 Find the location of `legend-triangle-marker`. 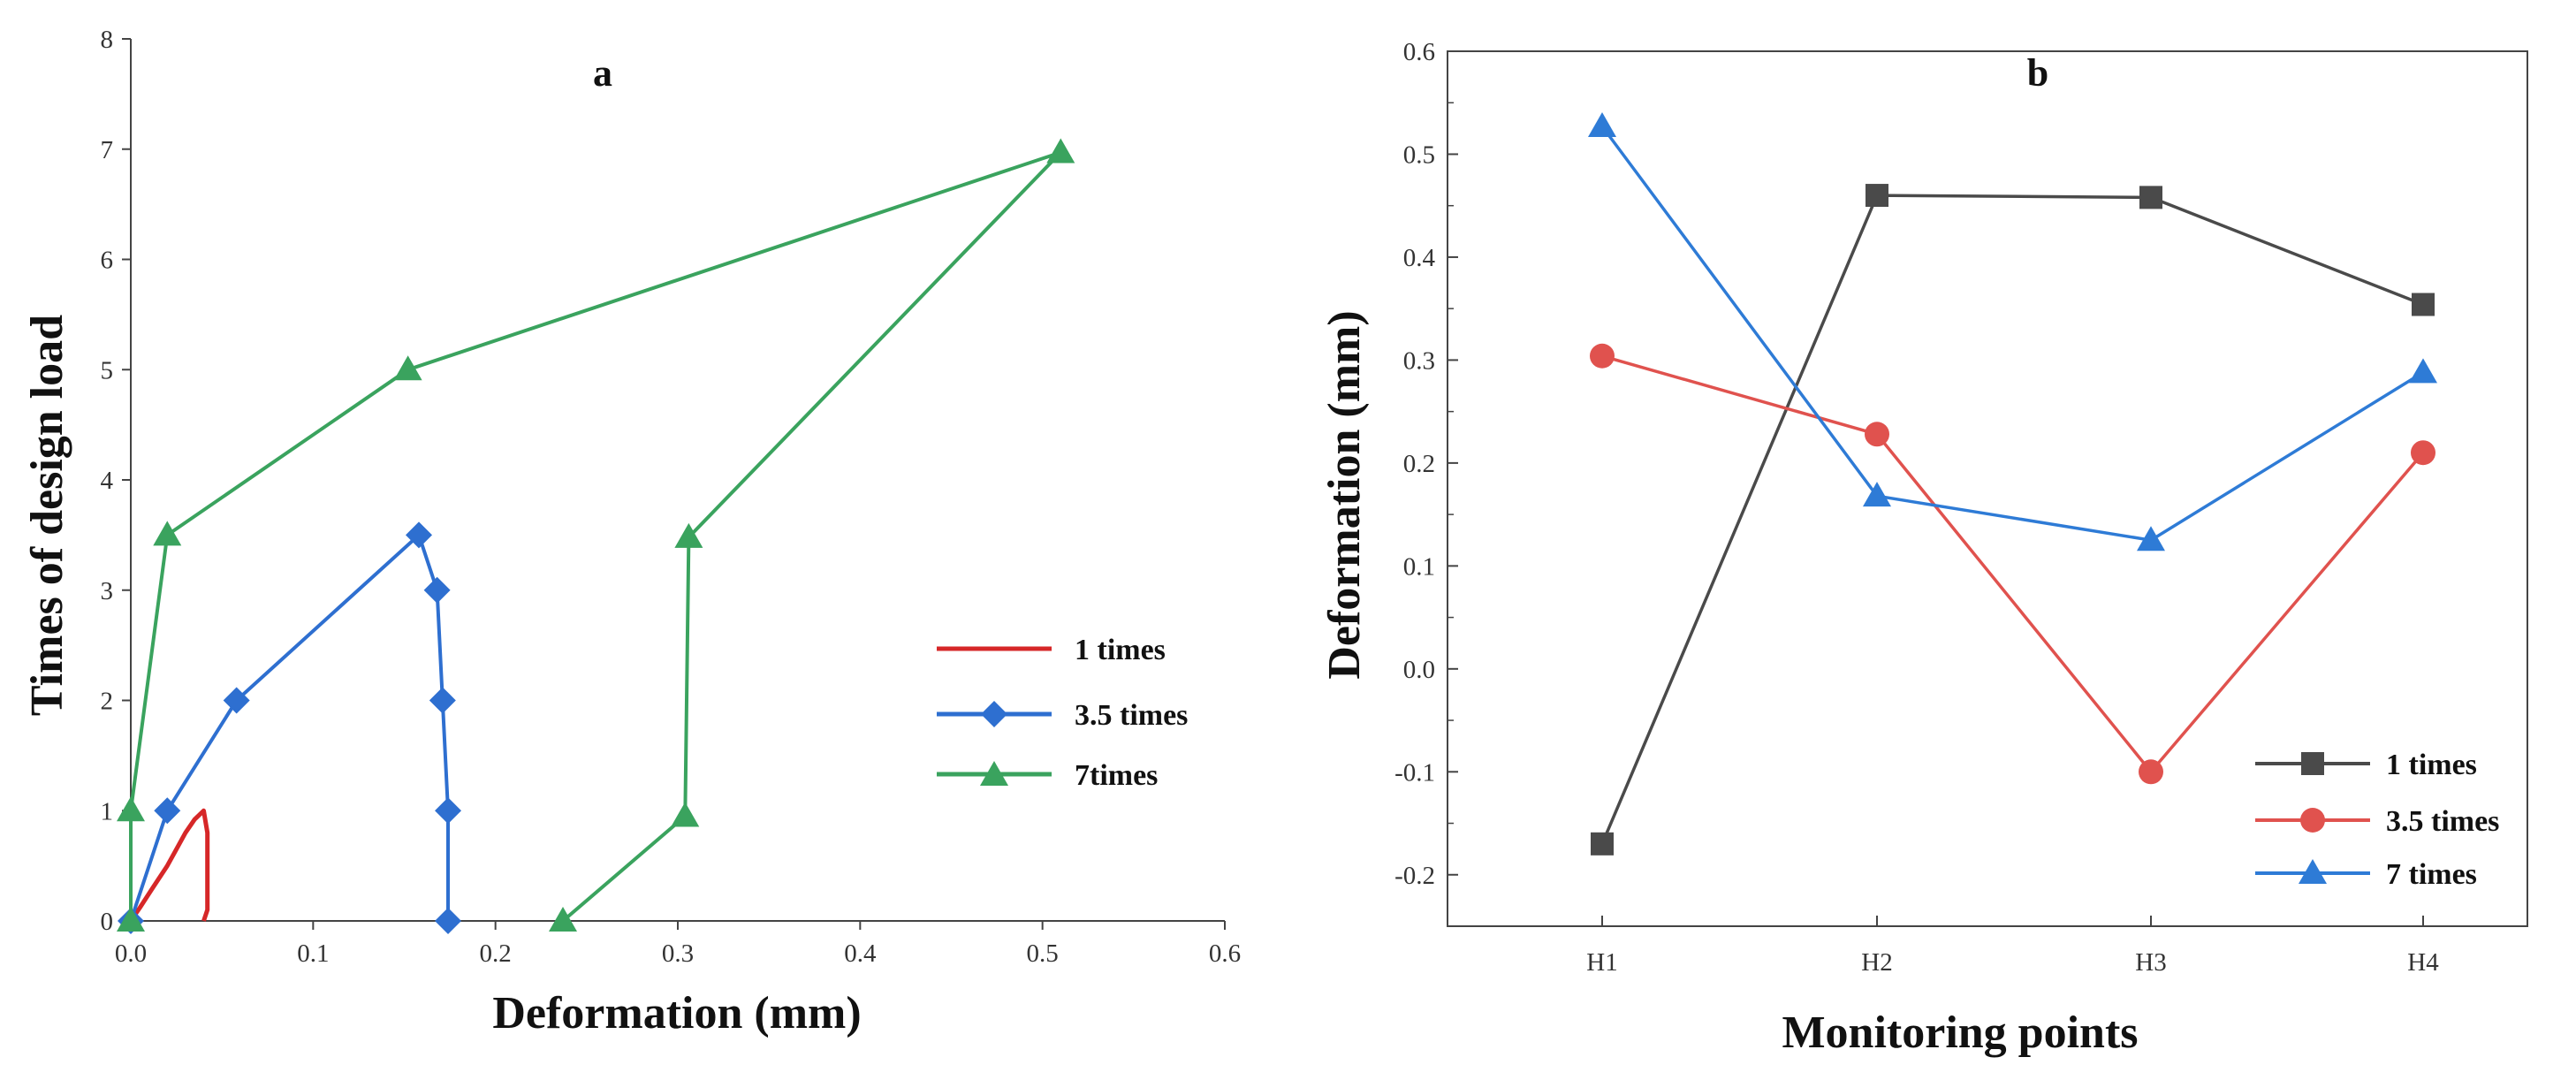

legend-triangle-marker is located at coordinates (994, 774).